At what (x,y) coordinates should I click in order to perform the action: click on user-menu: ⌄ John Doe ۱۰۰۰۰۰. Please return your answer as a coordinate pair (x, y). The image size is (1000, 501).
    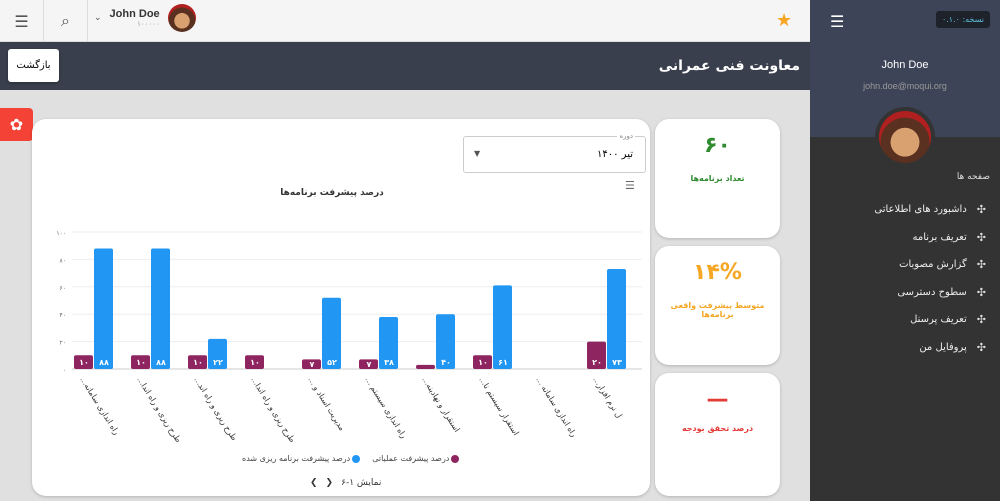
    Looking at the image, I should click on (145, 18).